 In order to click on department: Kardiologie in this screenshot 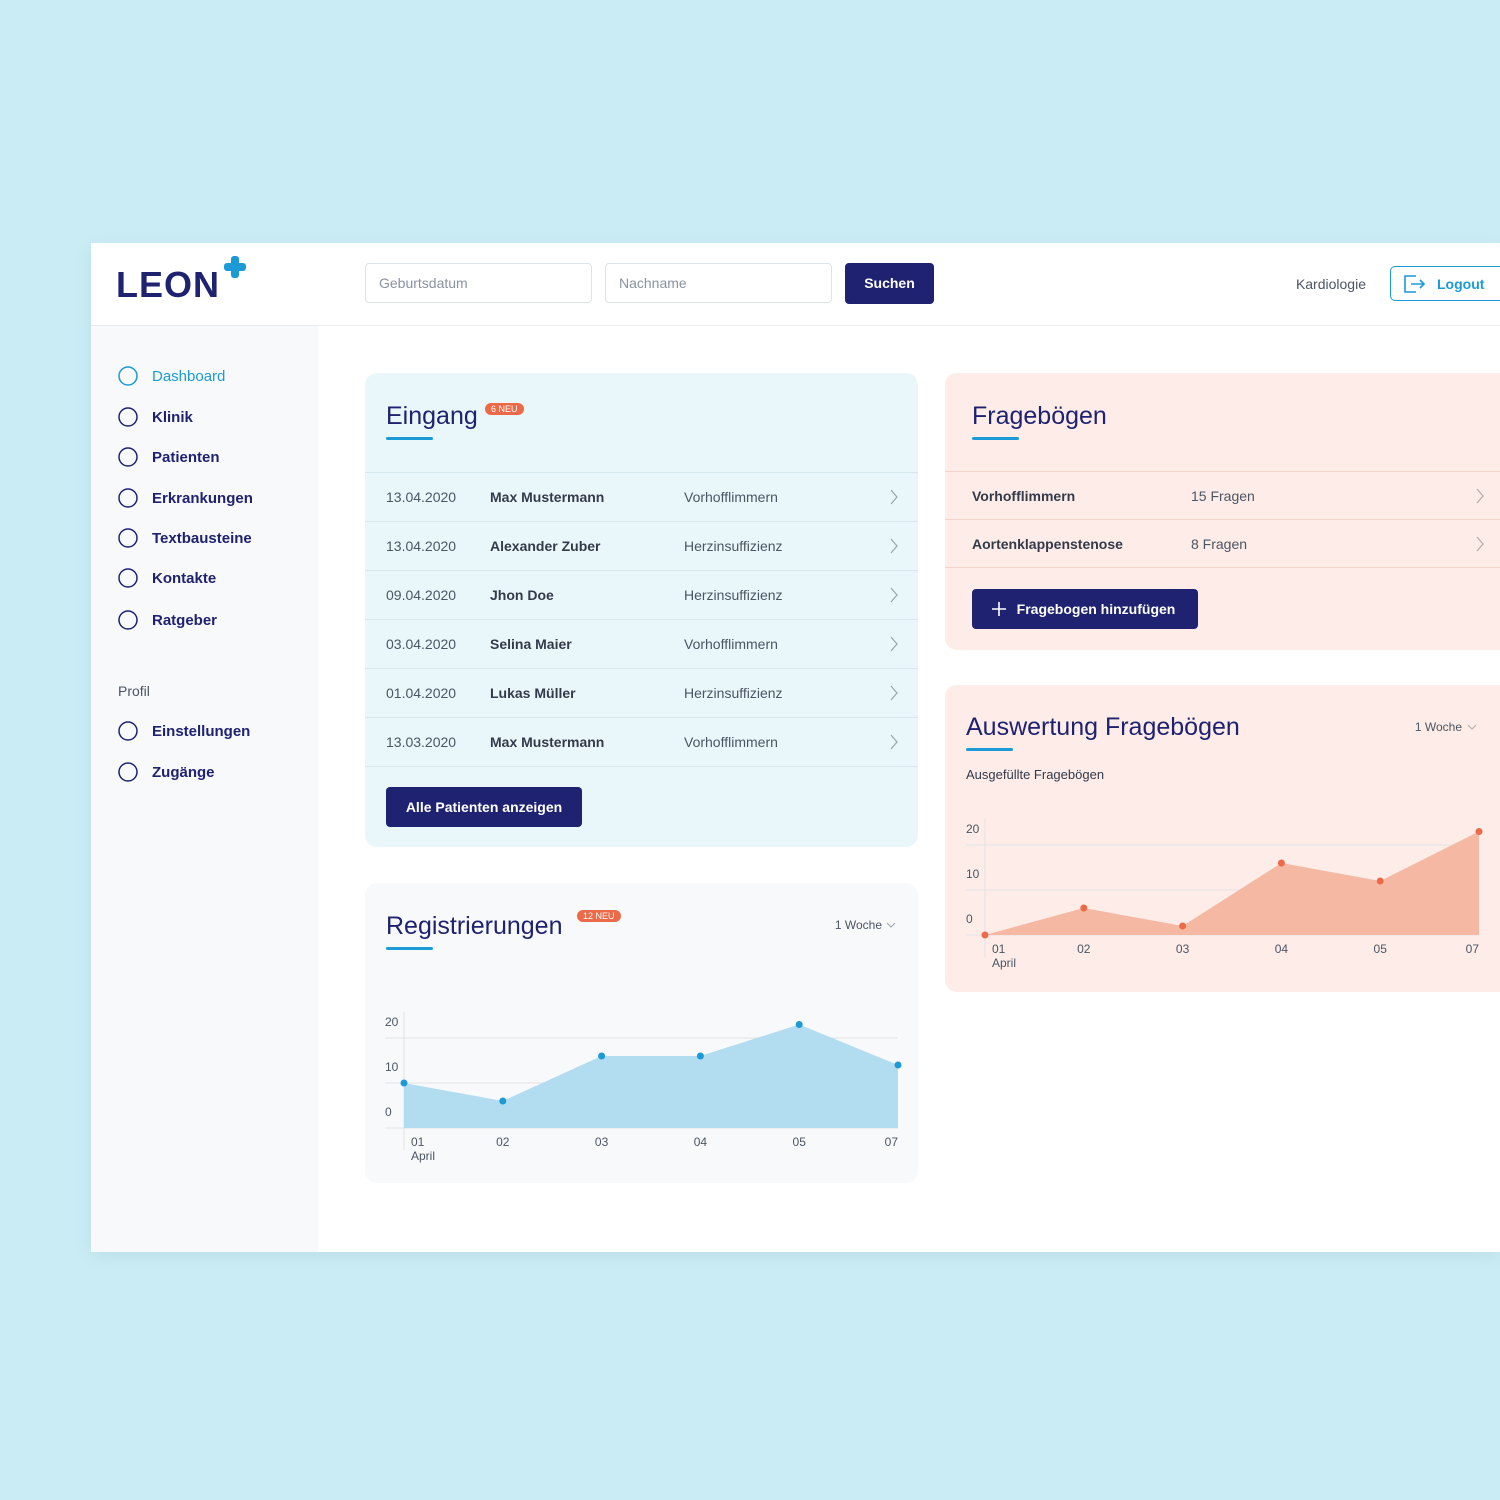, I will do `click(1330, 284)`.